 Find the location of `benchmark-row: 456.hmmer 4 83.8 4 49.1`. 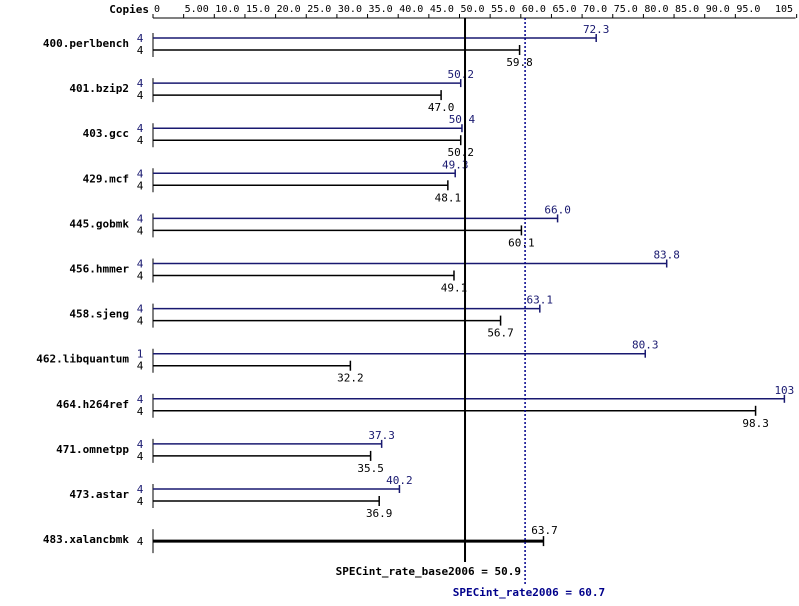

benchmark-row: 456.hmmer 4 83.8 4 49.1 is located at coordinates (374, 272).